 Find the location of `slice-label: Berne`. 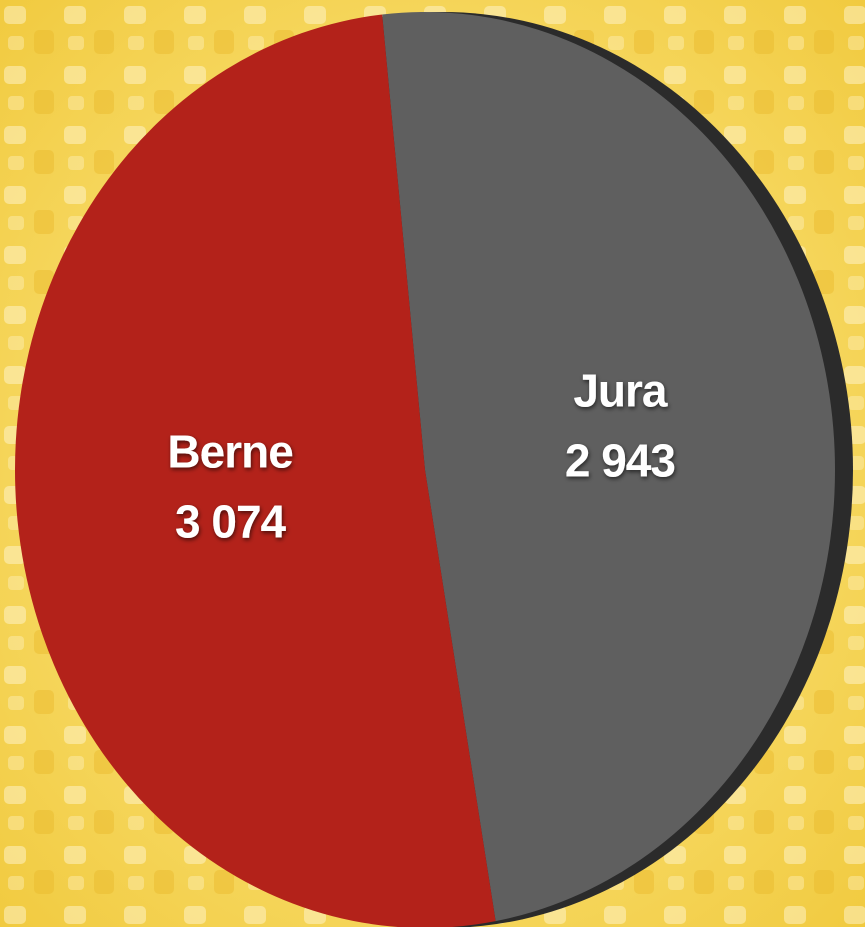

slice-label: Berne is located at coordinates (230, 452).